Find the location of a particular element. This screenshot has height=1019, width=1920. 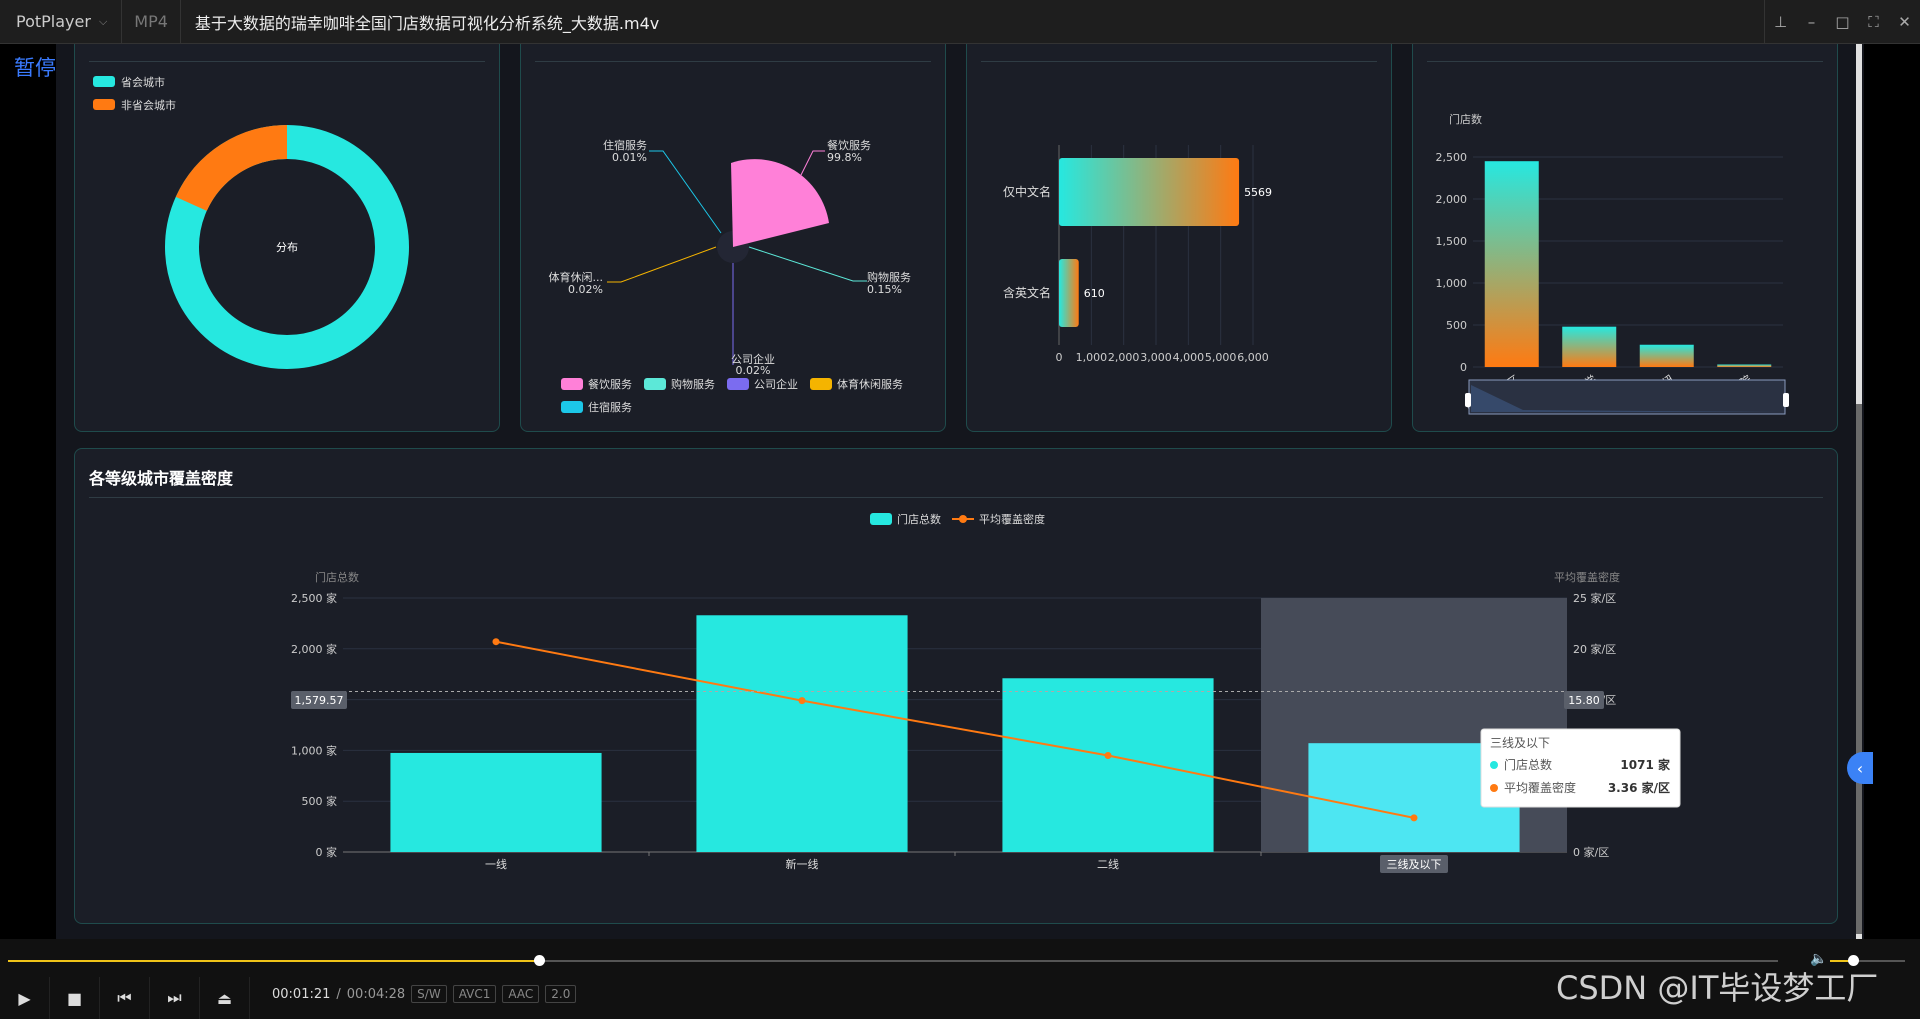

badge-channels: 2.0 is located at coordinates (561, 994).